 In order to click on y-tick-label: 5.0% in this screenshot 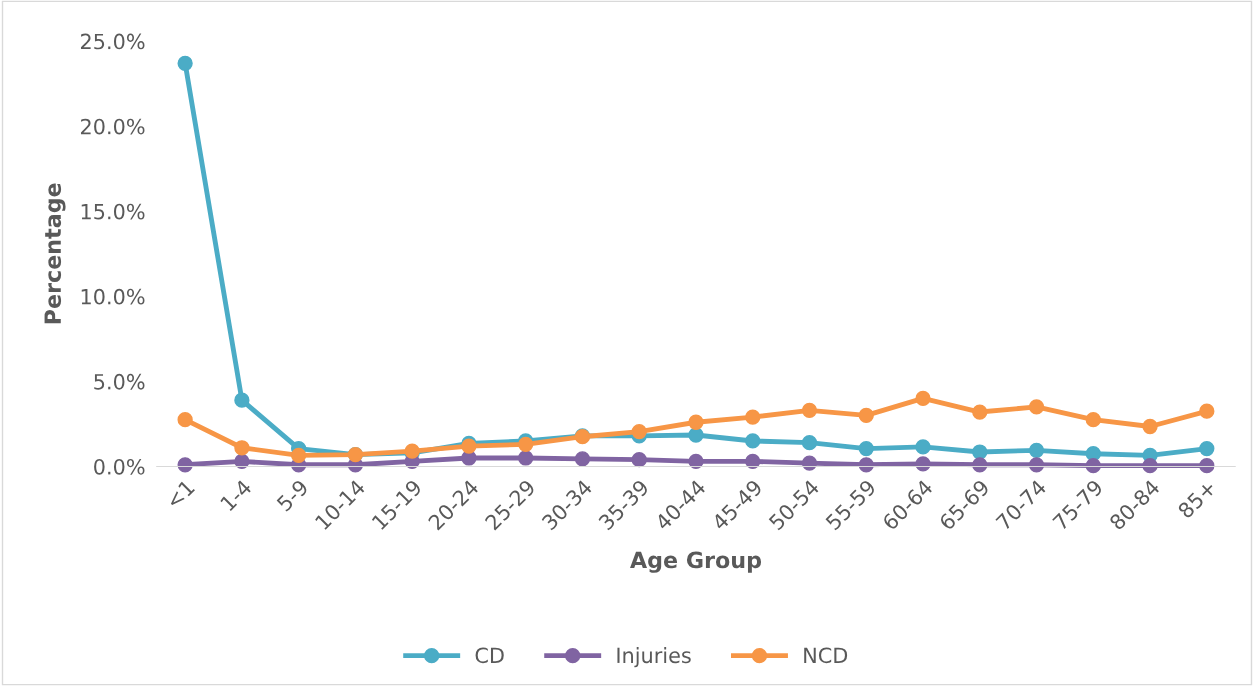, I will do `click(119, 381)`.